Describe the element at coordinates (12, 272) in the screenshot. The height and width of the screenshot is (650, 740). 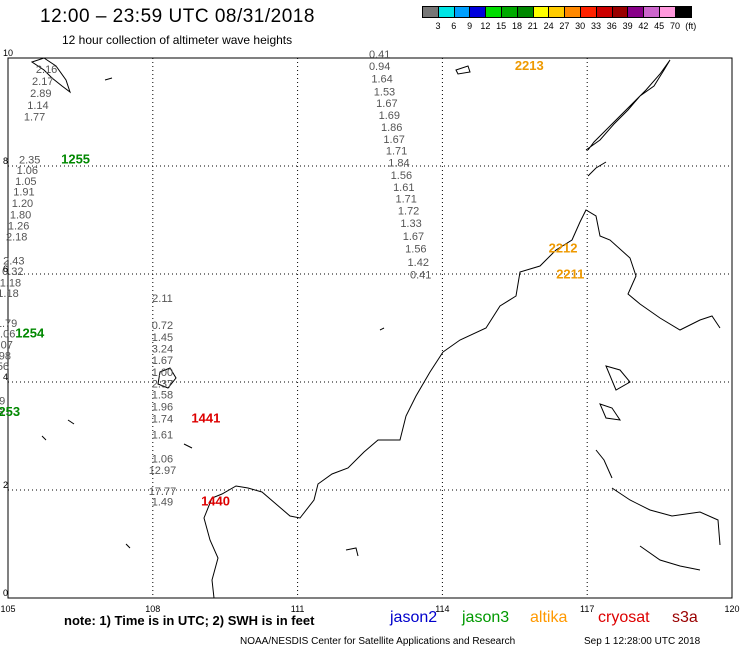
I see `wave-height-value: 0.32` at that location.